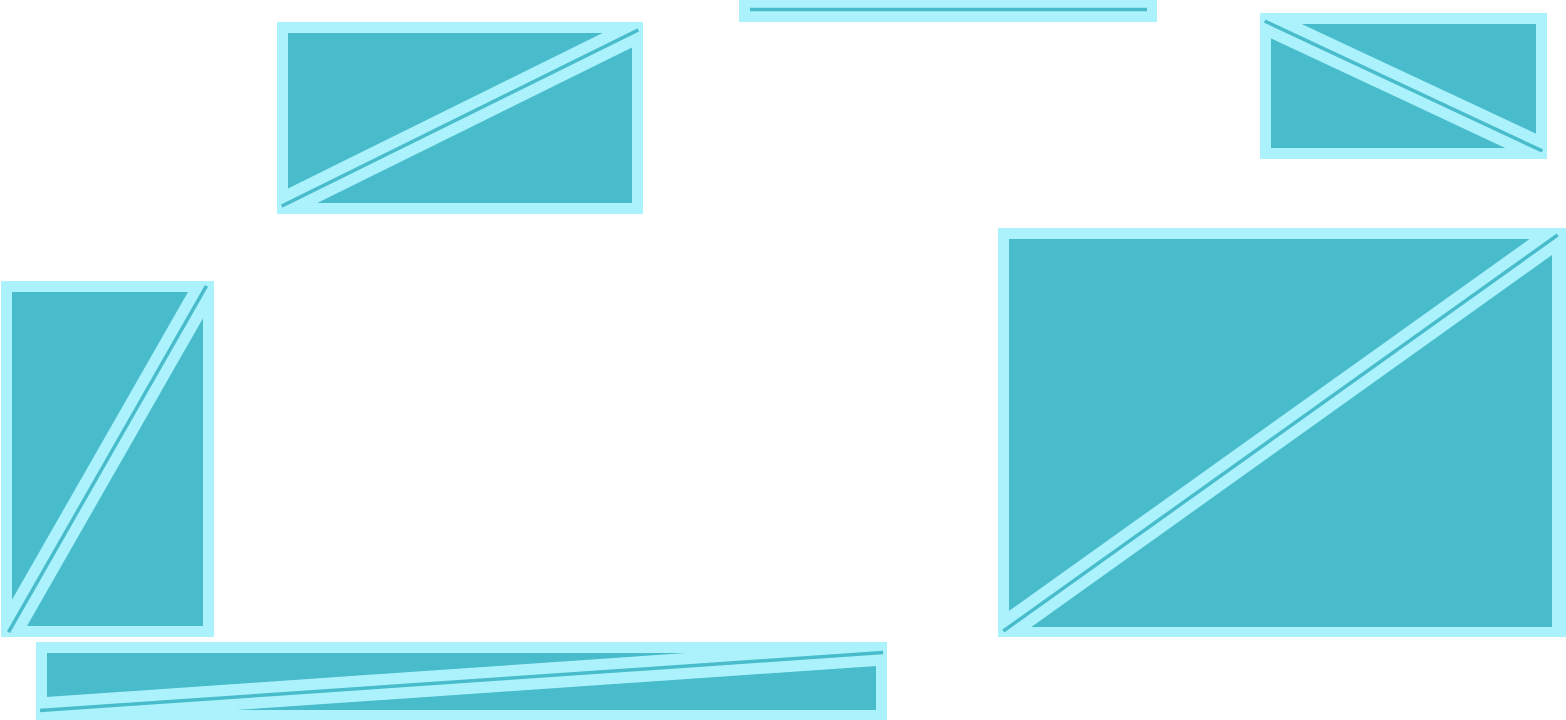  I want to click on crossed-box-left-tall, so click(107, 459).